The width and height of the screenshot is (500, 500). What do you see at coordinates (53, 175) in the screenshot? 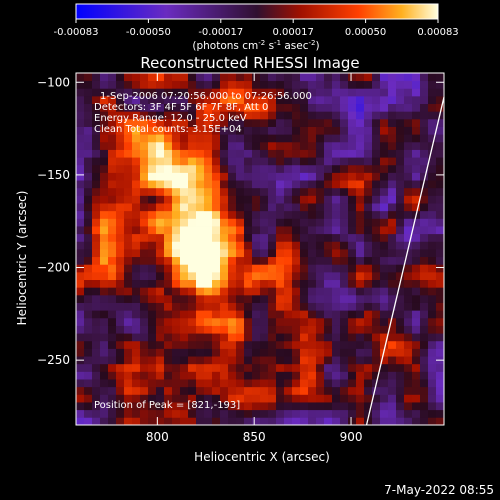
I see `y-tick-label: −150` at bounding box center [53, 175].